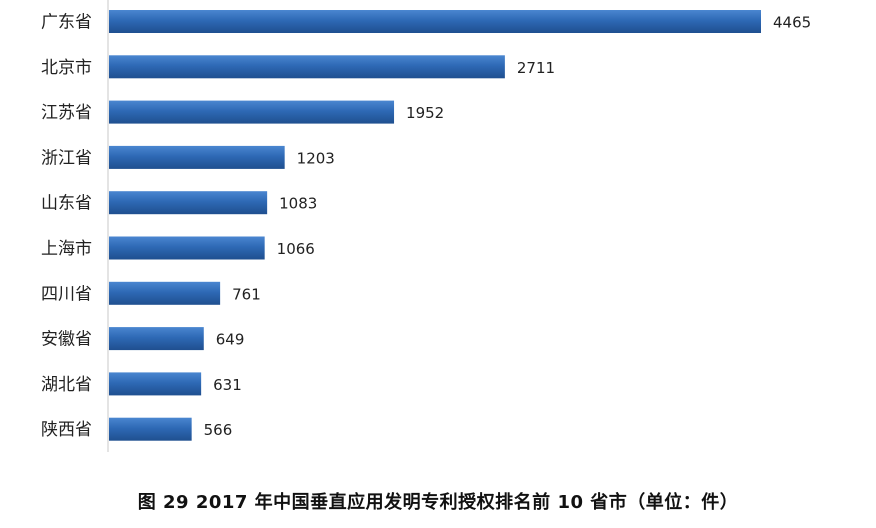 Image resolution: width=876 pixels, height=528 pixels. What do you see at coordinates (66, 204) in the screenshot?
I see `category-label: 山东省` at bounding box center [66, 204].